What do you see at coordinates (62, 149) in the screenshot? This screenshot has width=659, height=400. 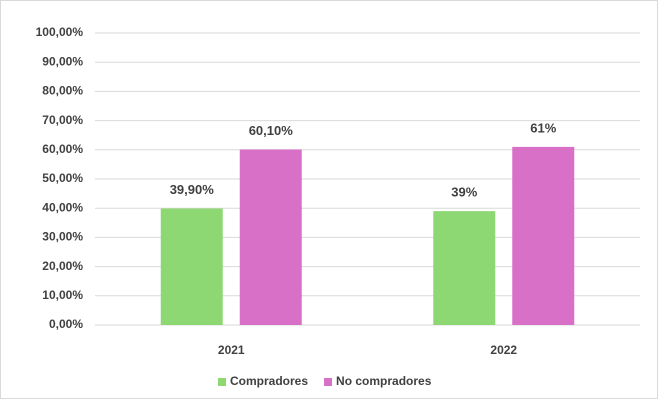 I see `y-tick-label: 60,00%` at bounding box center [62, 149].